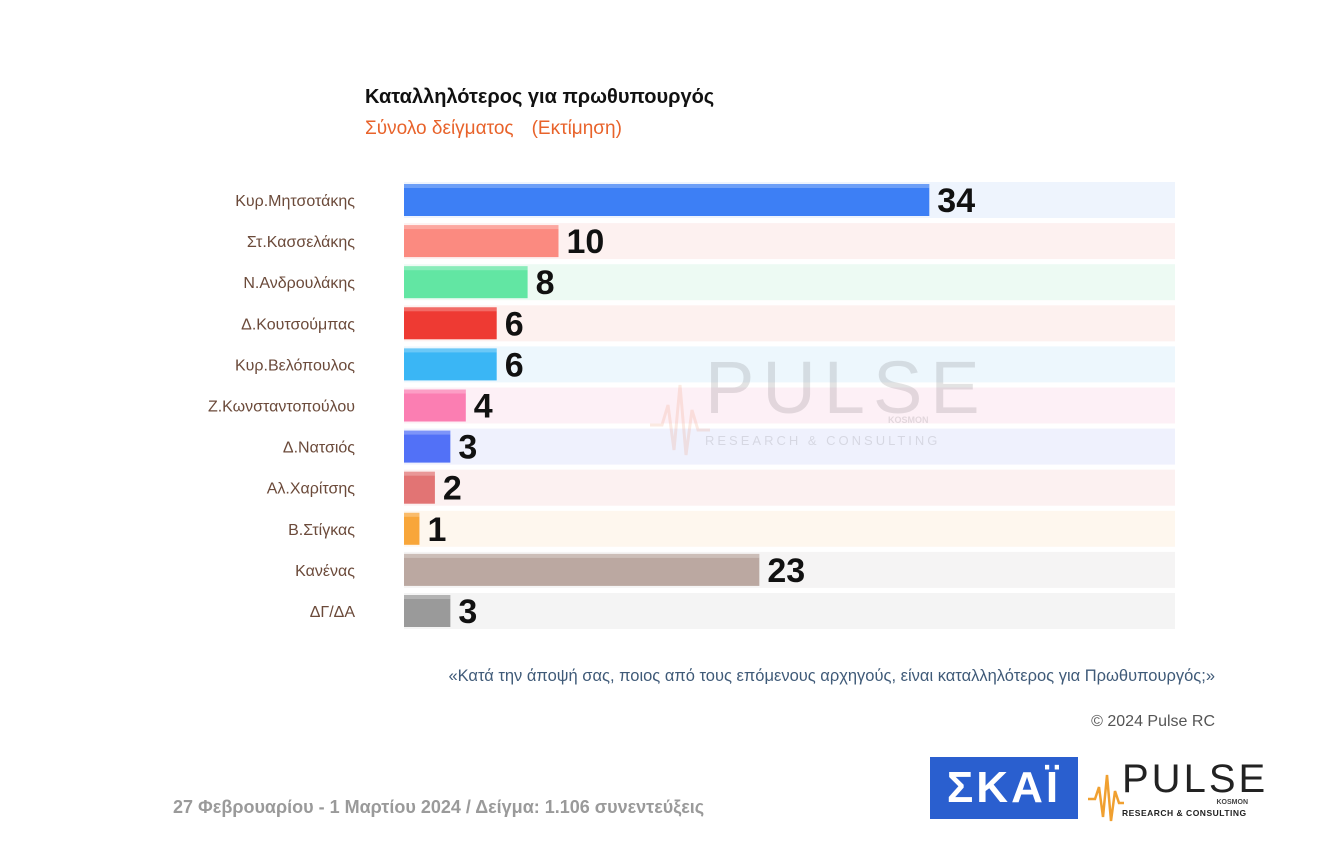  I want to click on value-label: 1, so click(436, 530).